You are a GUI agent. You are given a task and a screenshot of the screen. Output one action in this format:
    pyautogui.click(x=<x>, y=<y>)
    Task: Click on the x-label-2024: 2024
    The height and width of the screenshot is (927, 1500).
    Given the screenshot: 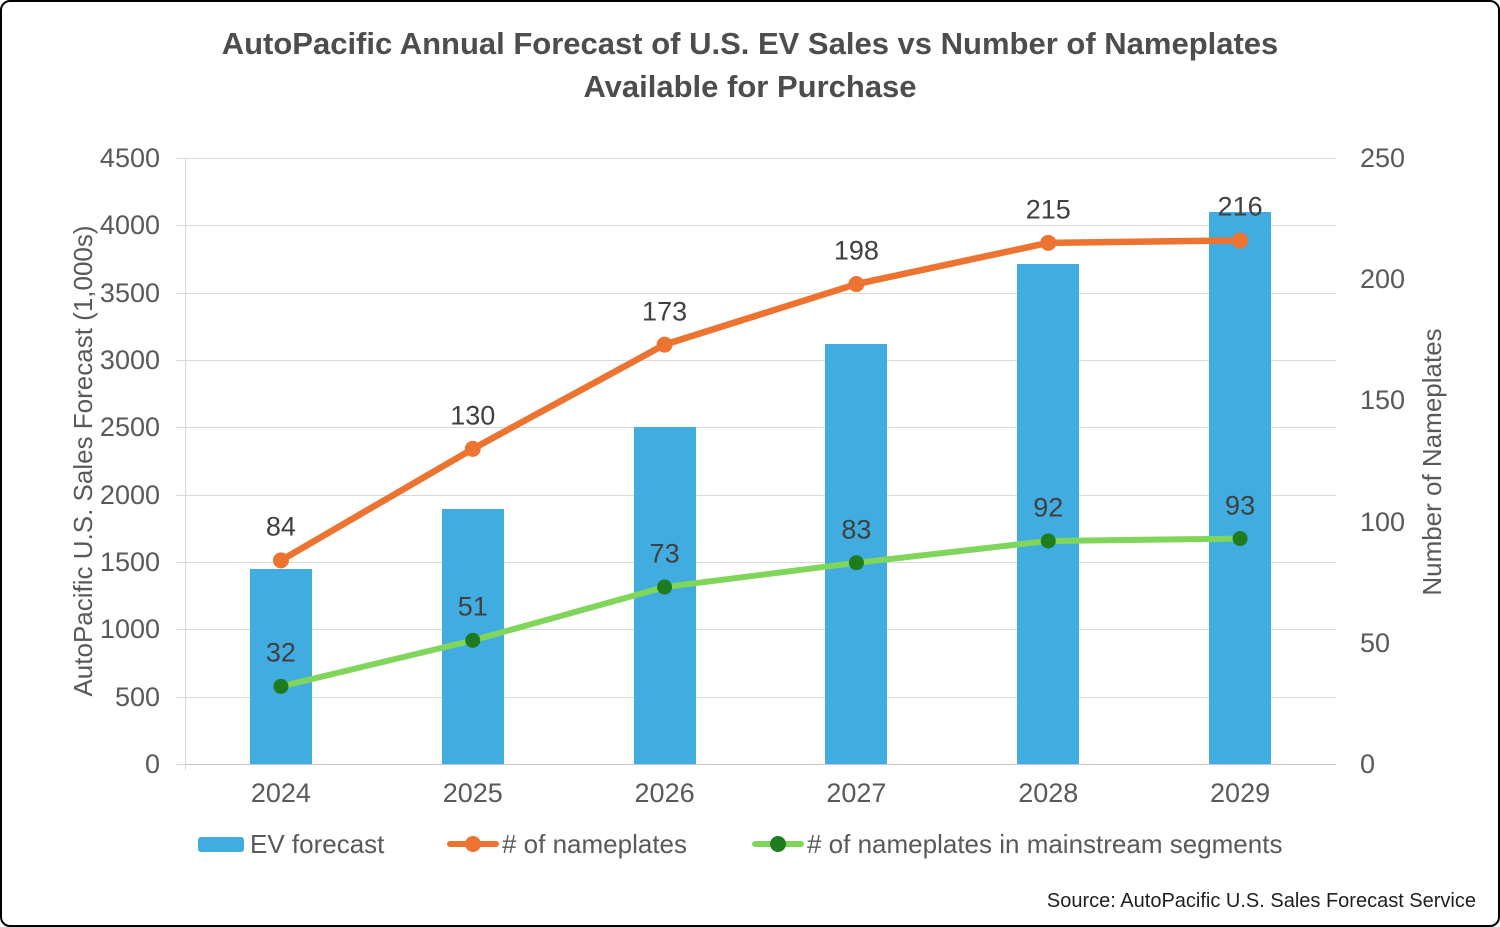 What is the action you would take?
    pyautogui.click(x=280, y=793)
    